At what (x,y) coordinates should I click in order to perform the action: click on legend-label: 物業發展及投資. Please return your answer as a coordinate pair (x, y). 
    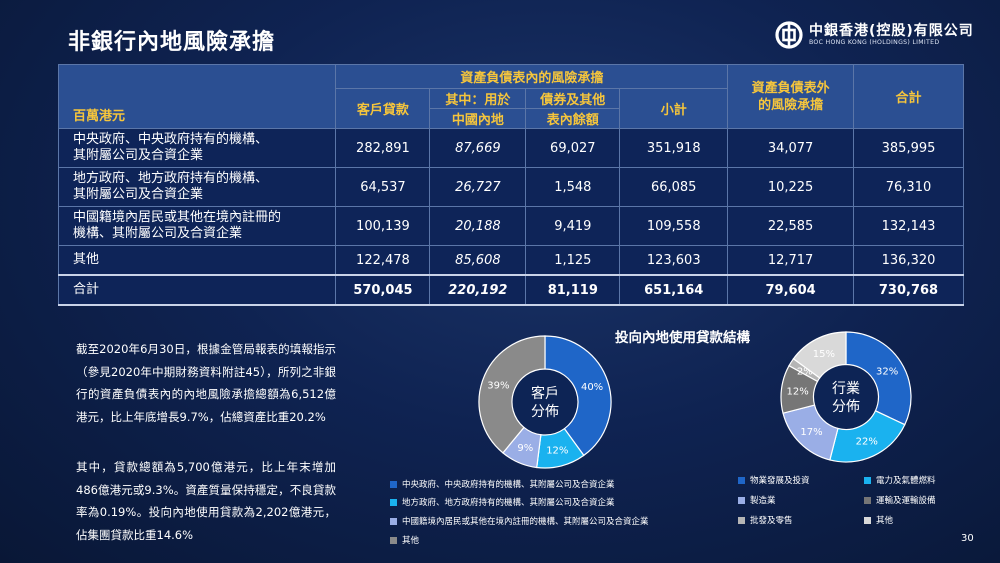
    Looking at the image, I should click on (780, 481).